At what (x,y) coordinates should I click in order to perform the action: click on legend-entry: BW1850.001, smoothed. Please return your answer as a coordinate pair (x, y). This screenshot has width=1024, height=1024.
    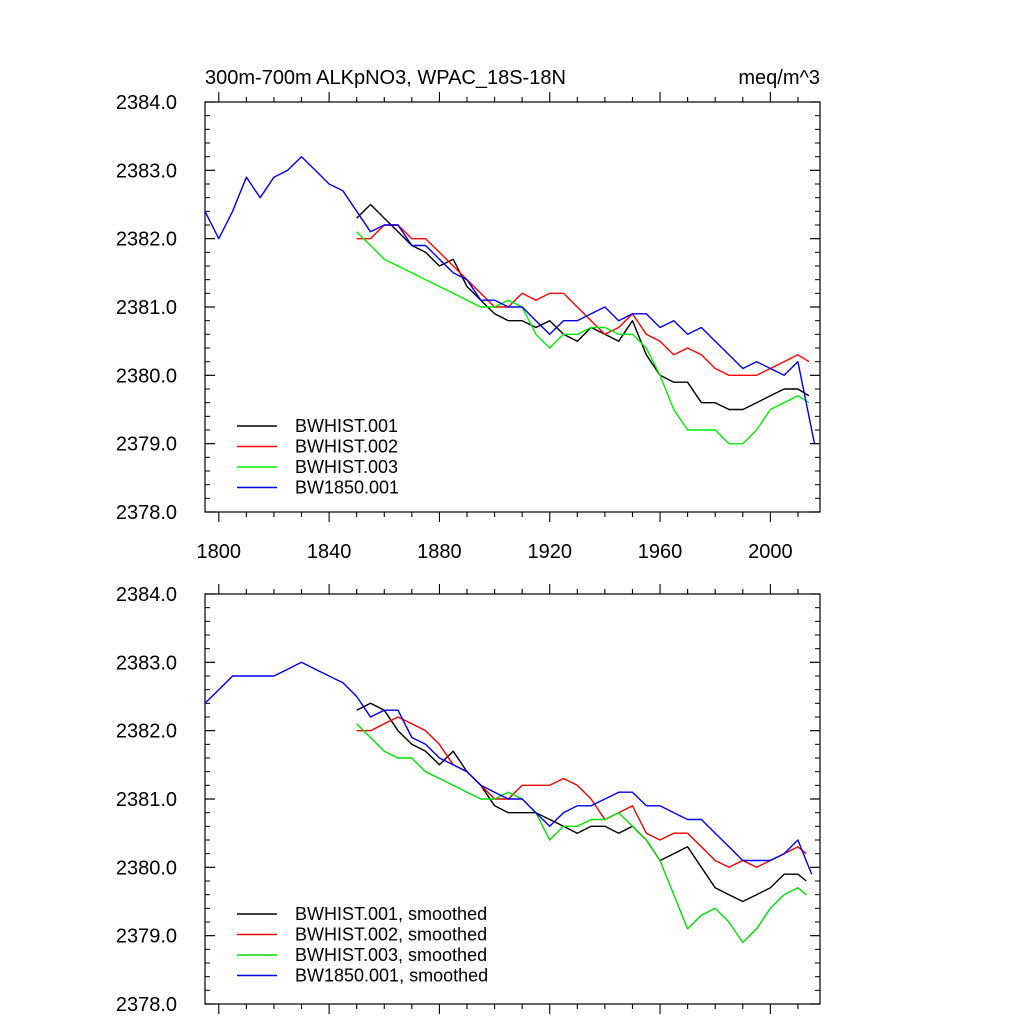
    Looking at the image, I should click on (391, 976).